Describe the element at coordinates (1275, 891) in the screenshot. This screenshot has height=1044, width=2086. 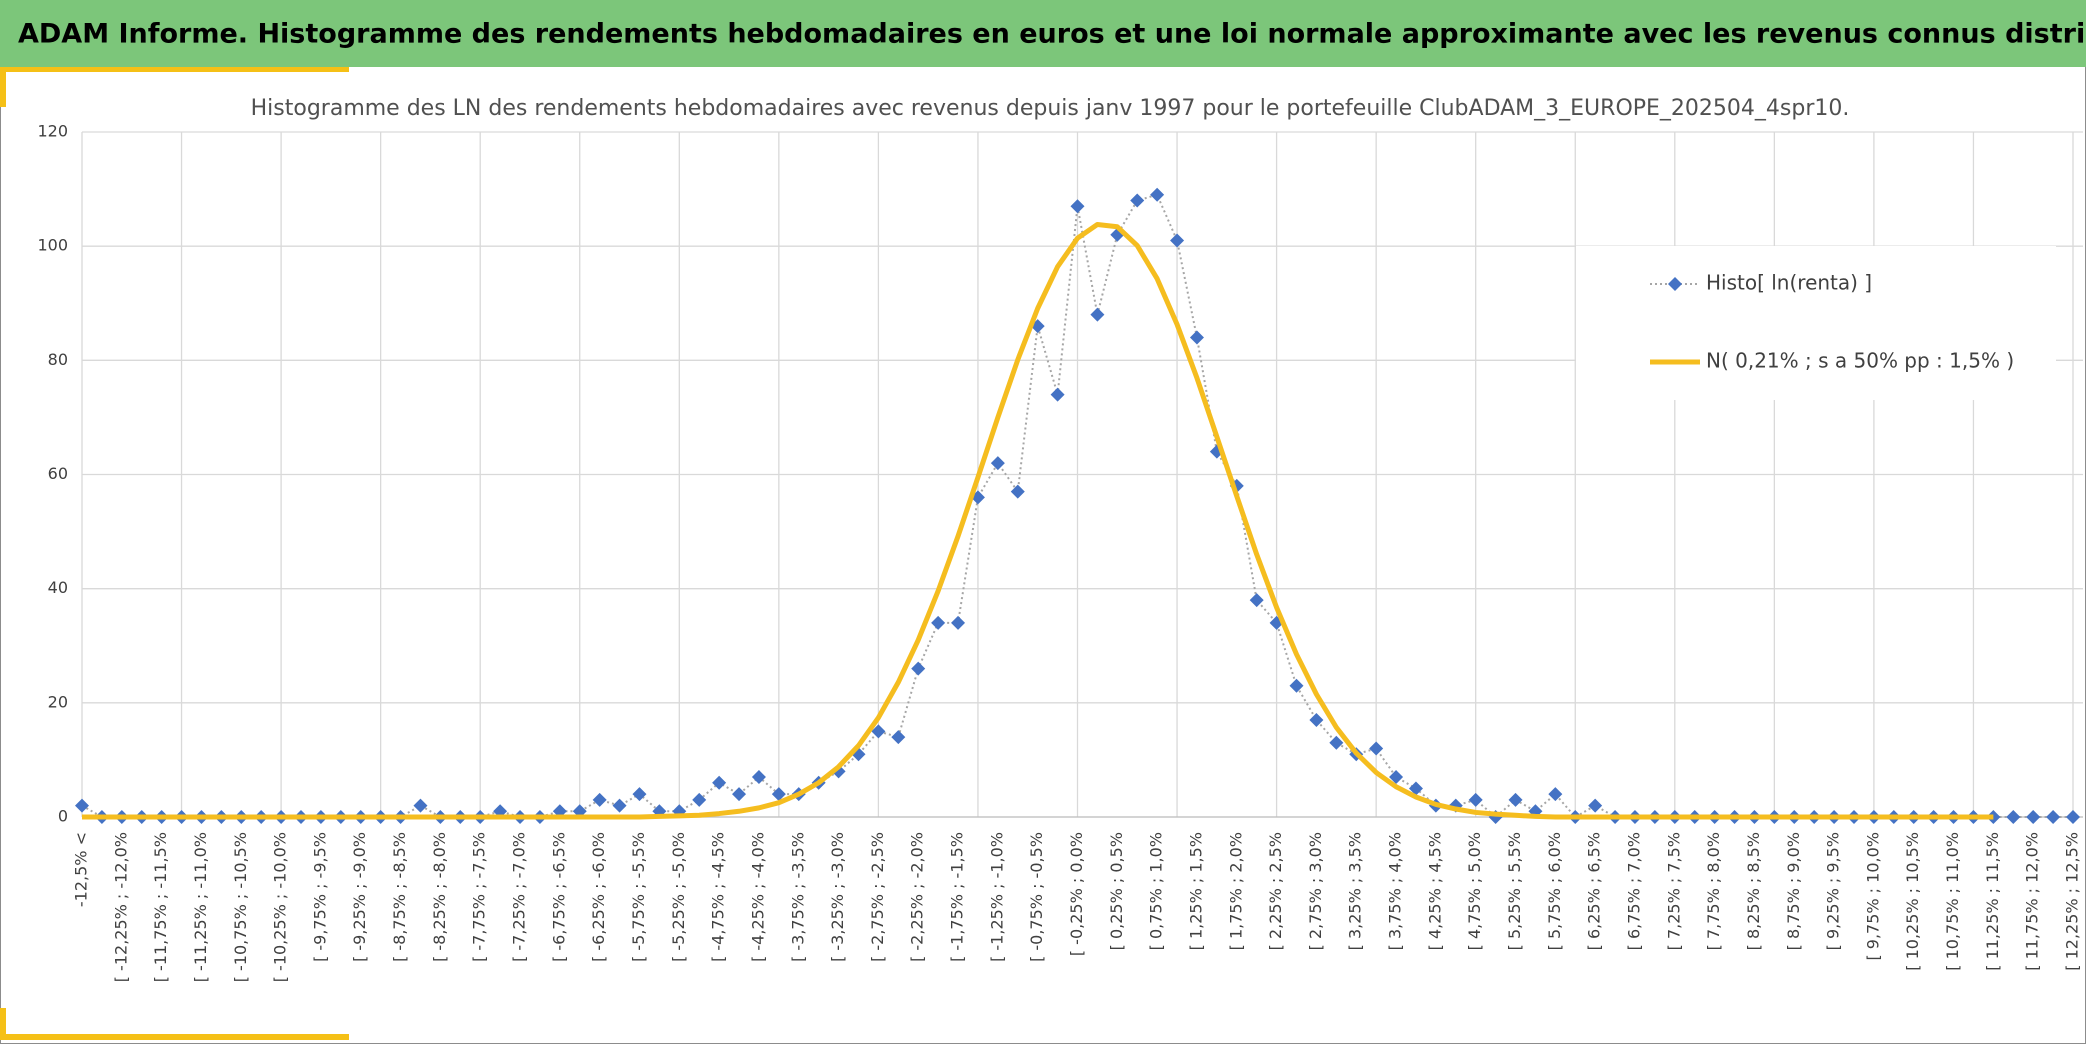
I see `x-tick-label: [ 2,25% ; 2,5%` at that location.